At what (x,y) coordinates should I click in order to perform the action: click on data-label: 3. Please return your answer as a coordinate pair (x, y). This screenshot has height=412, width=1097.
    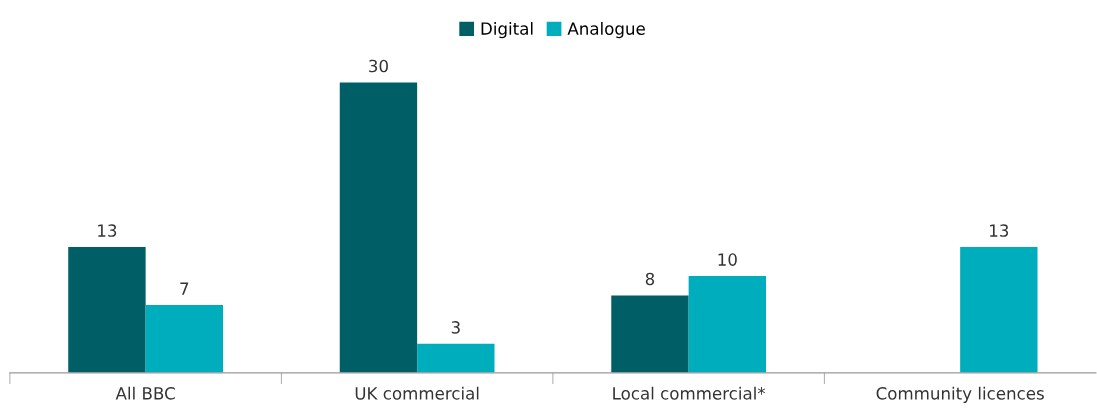
    Looking at the image, I should click on (455, 327).